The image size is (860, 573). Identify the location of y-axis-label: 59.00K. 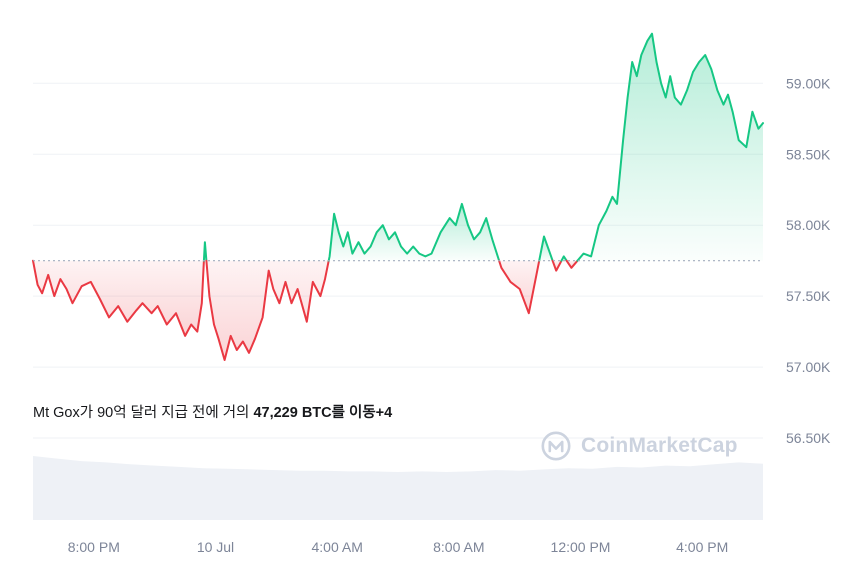
(808, 83).